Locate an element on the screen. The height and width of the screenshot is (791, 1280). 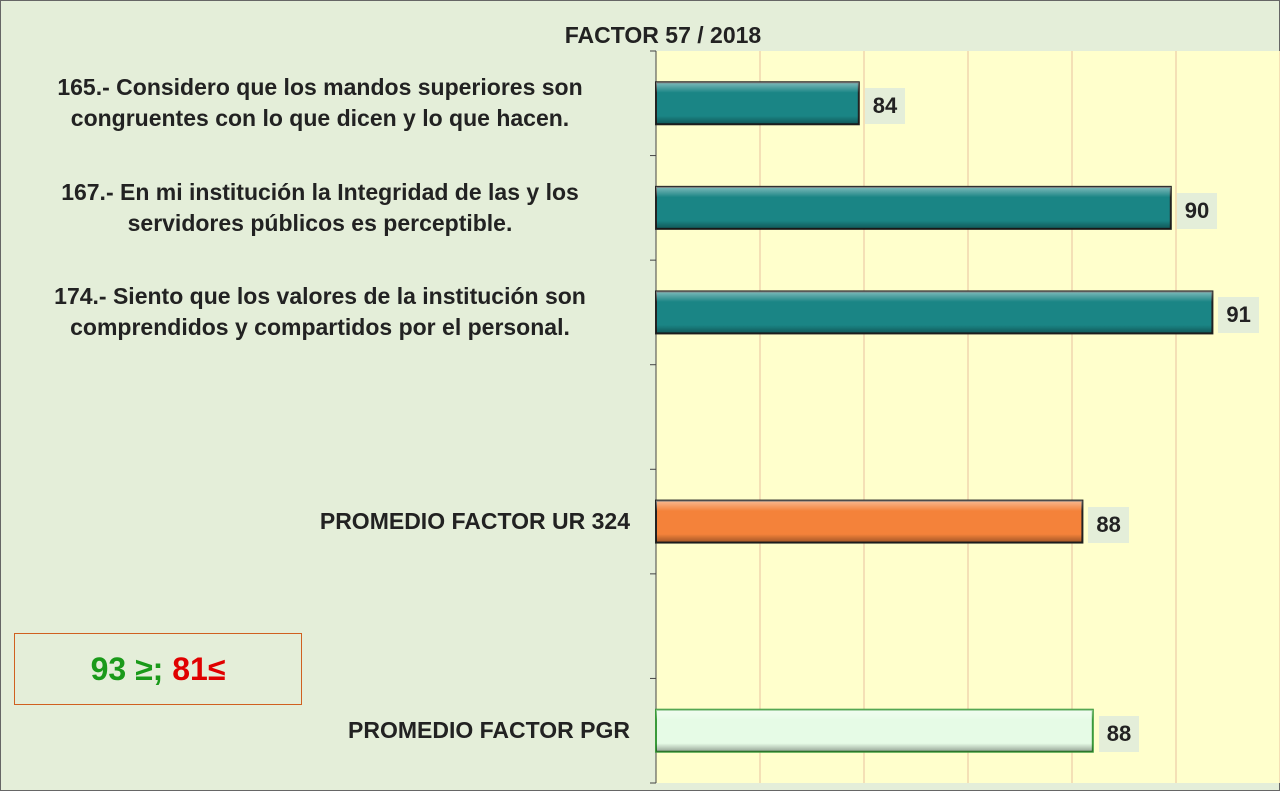
value-label: 84 is located at coordinates (885, 106).